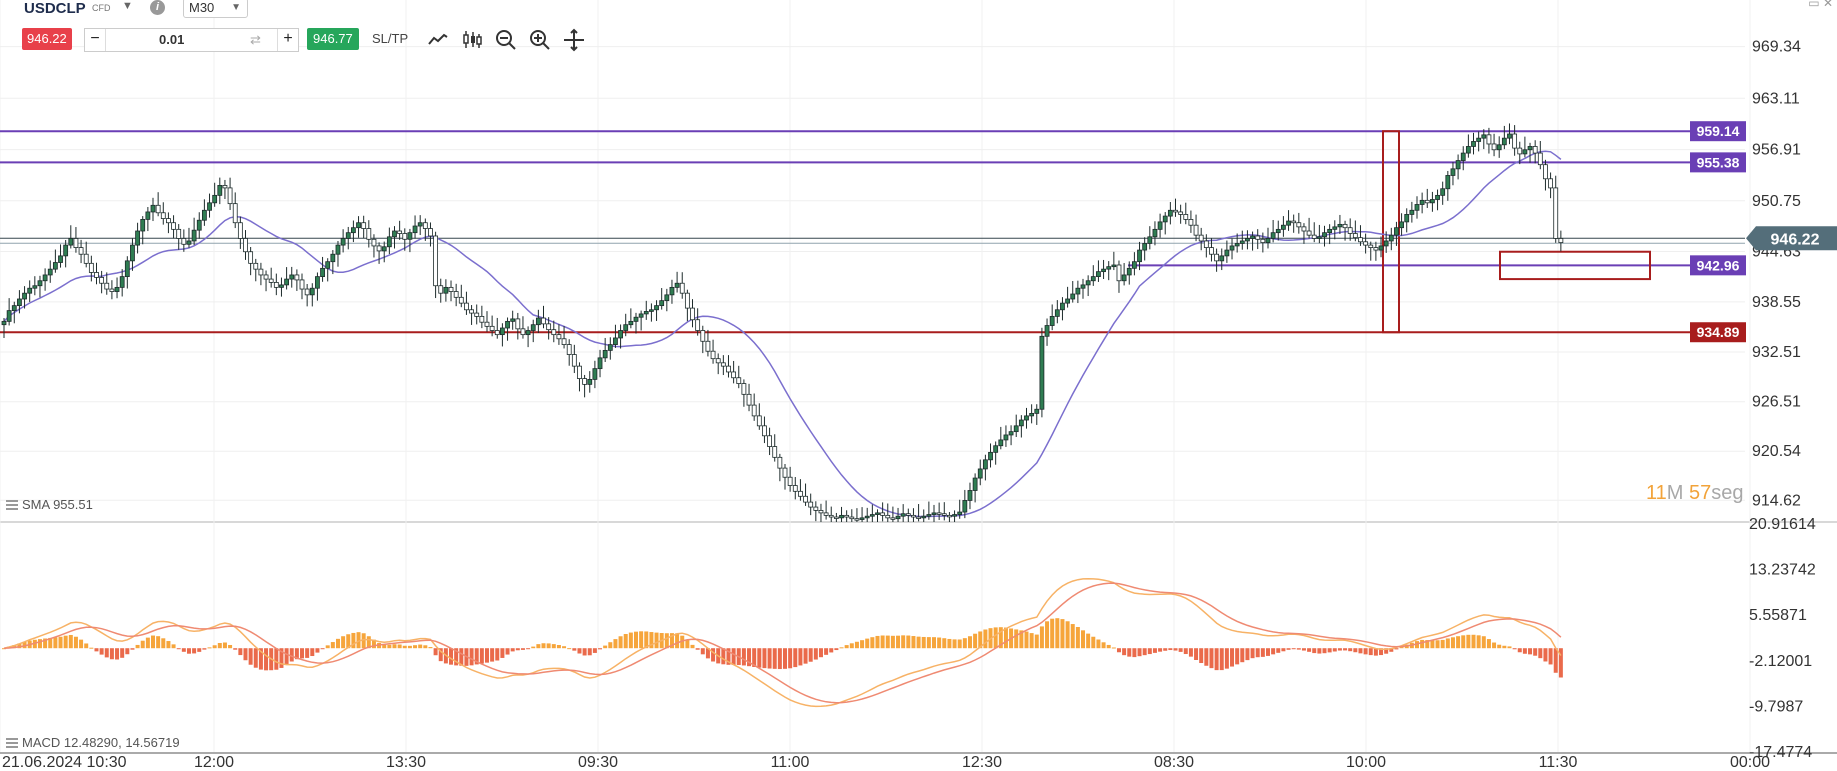 The image size is (1837, 771). I want to click on sell-price-button: 946.22, so click(47, 39).